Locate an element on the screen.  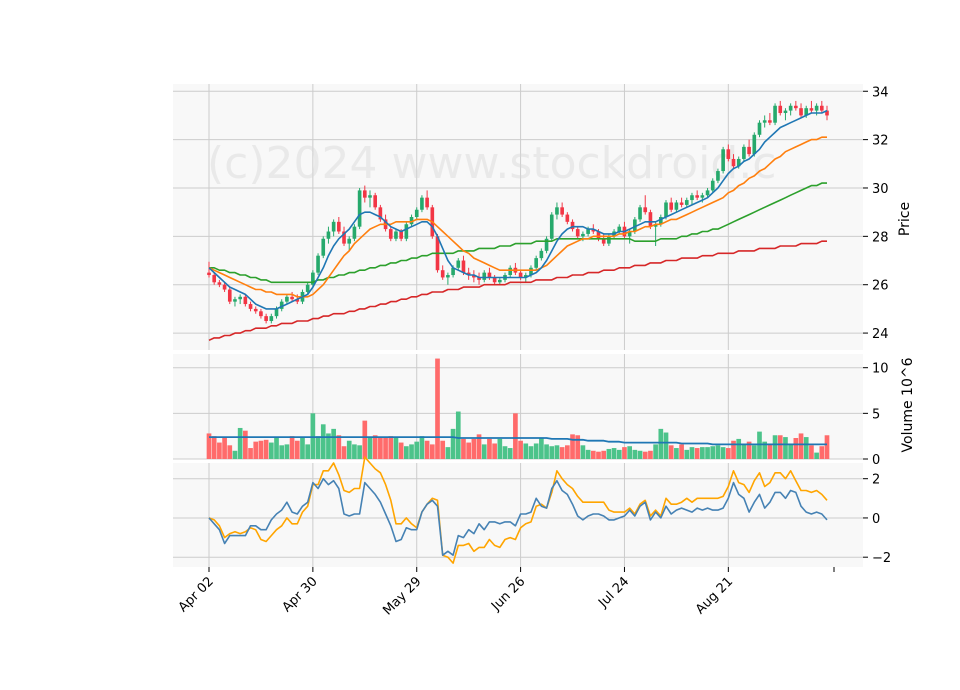
oscillator-tick-label: −2 is located at coordinates (881, 558).